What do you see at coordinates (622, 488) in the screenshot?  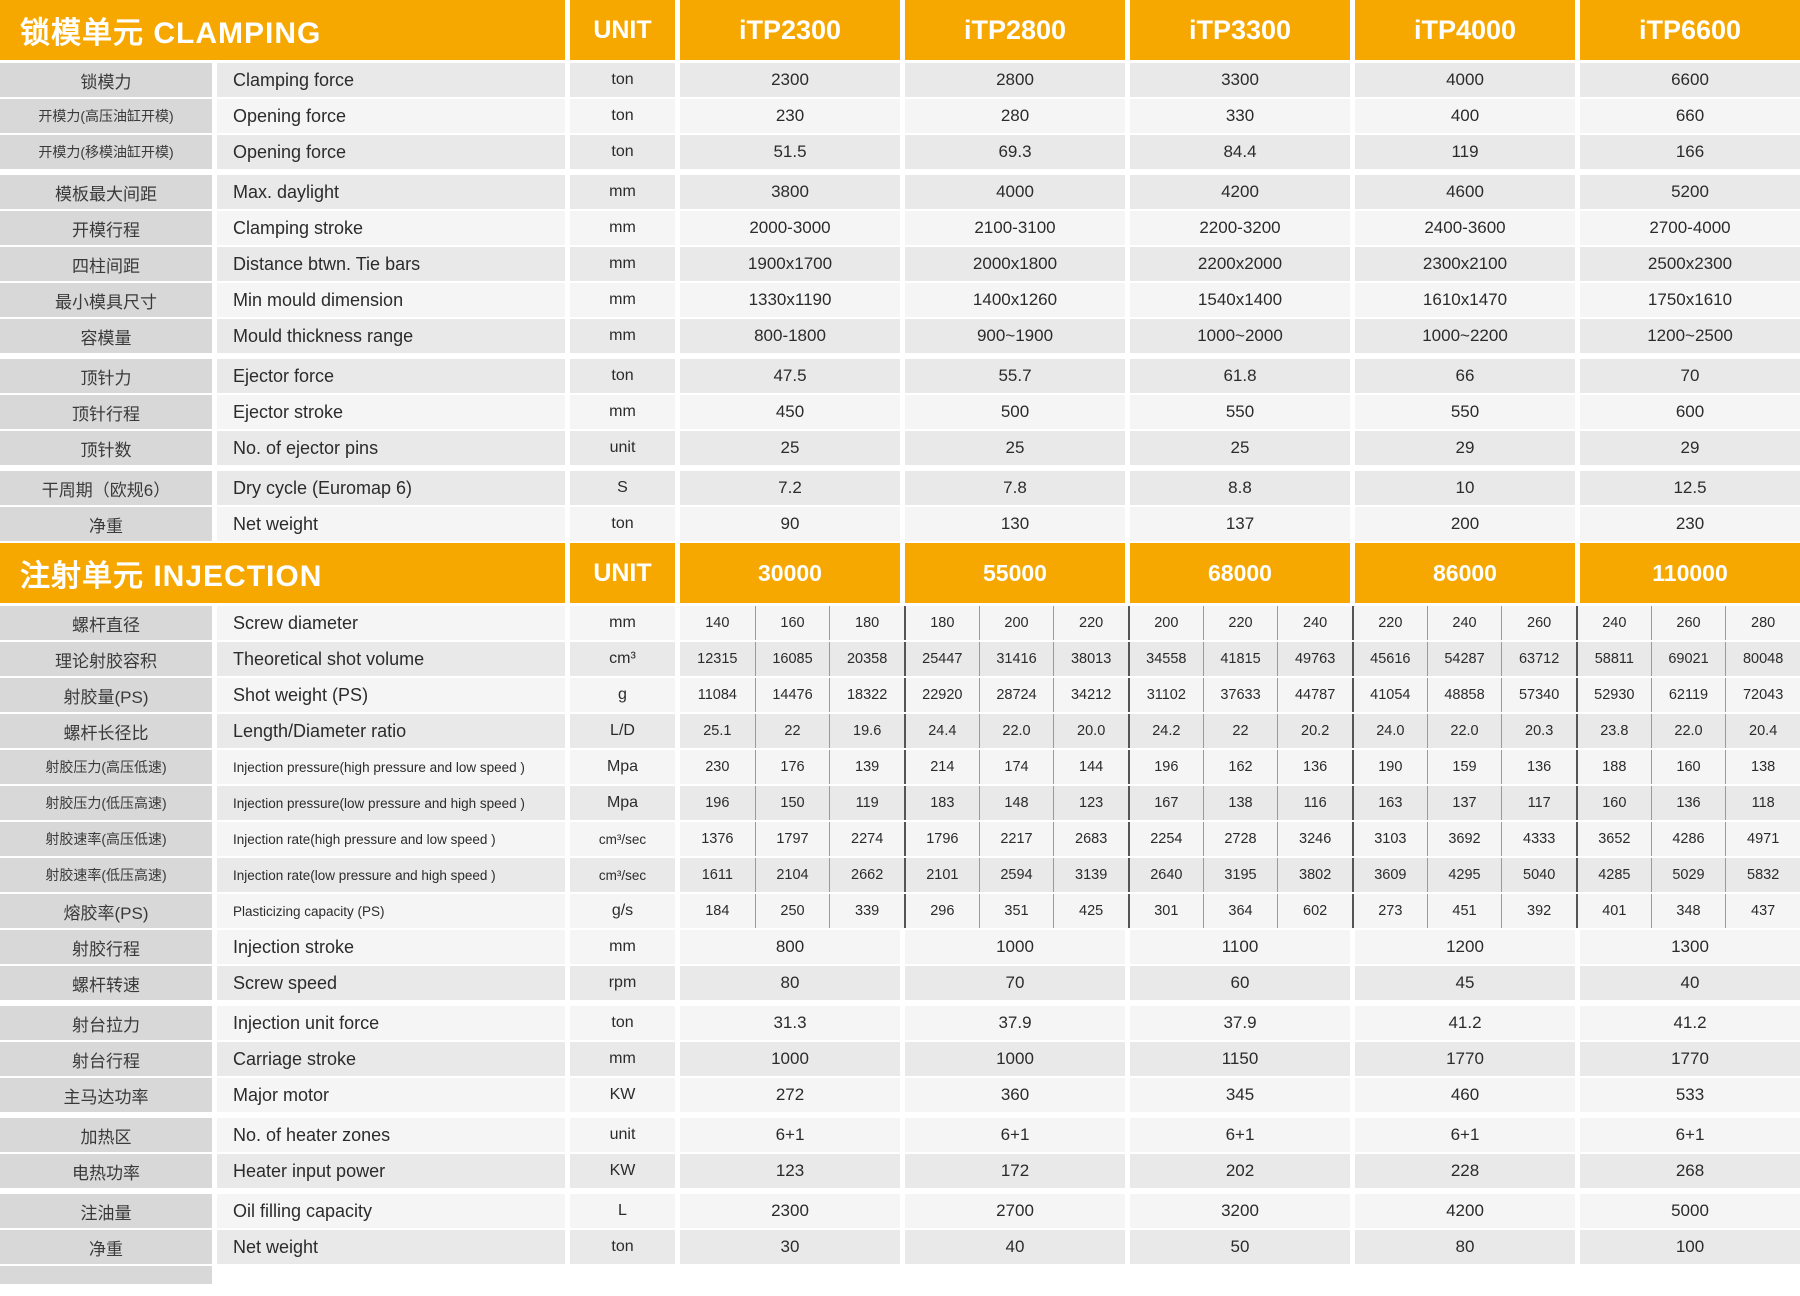 I see `row-unit: S` at bounding box center [622, 488].